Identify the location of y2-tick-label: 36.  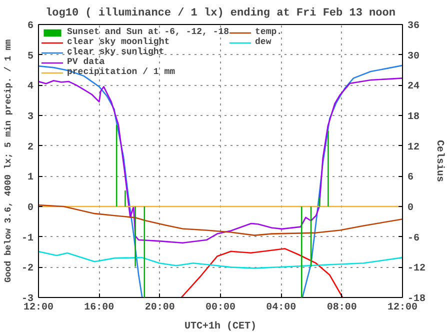
(414, 26).